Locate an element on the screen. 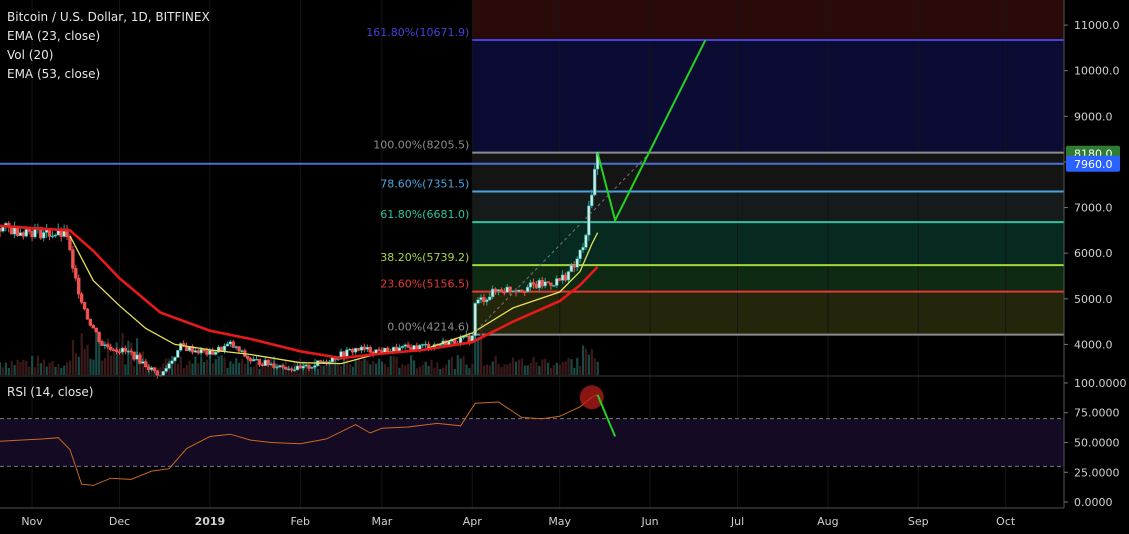 The height and width of the screenshot is (534, 1129). price-badge-label: 7960.0 is located at coordinates (1093, 164).